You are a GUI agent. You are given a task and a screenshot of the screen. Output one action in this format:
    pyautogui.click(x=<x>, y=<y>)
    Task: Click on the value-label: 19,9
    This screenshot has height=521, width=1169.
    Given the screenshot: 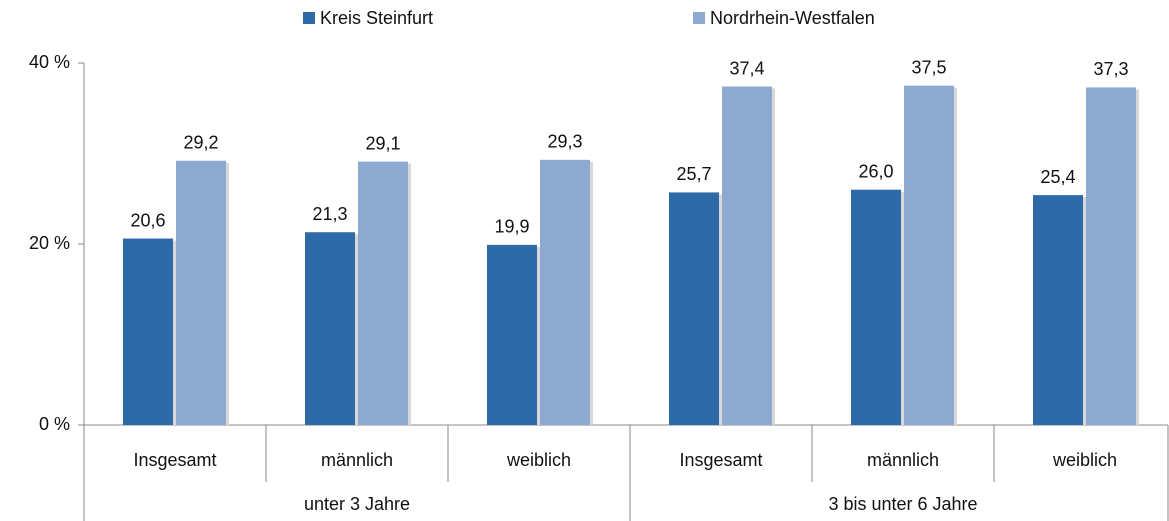 What is the action you would take?
    pyautogui.click(x=511, y=227)
    